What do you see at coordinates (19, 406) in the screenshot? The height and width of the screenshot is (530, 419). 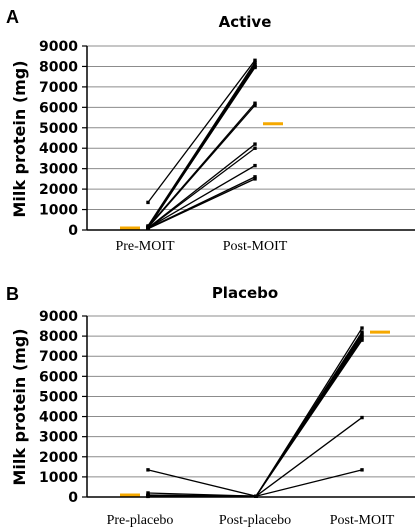 I see `y-axis-label-b: Milk protein (mg)` at bounding box center [19, 406].